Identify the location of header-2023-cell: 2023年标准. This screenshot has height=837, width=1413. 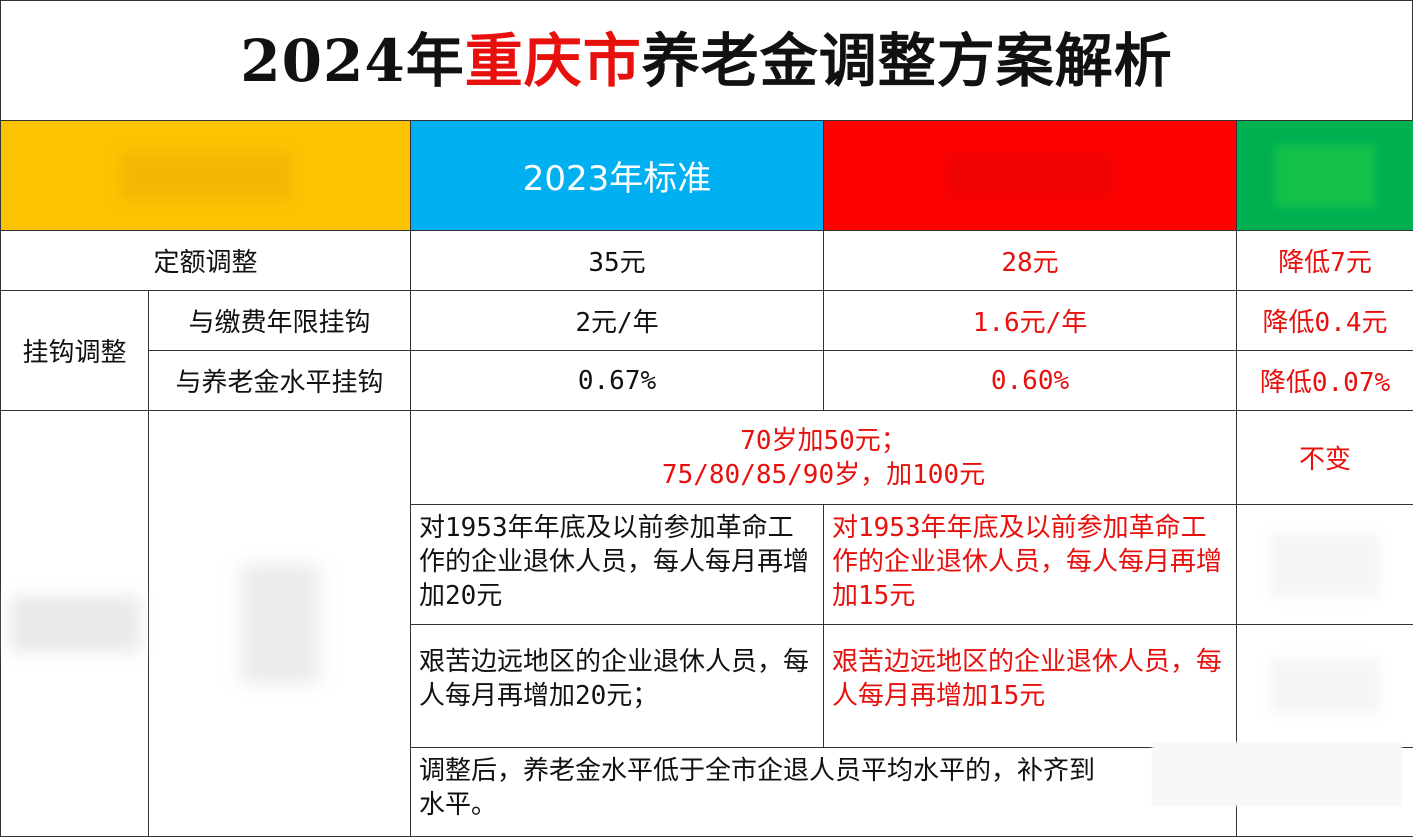
(617, 176).